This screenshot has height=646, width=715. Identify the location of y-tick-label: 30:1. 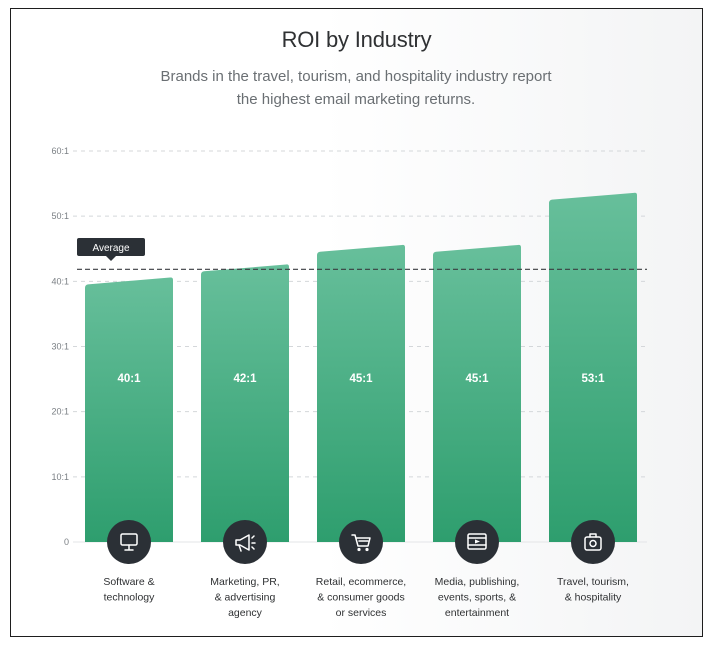
(60, 347).